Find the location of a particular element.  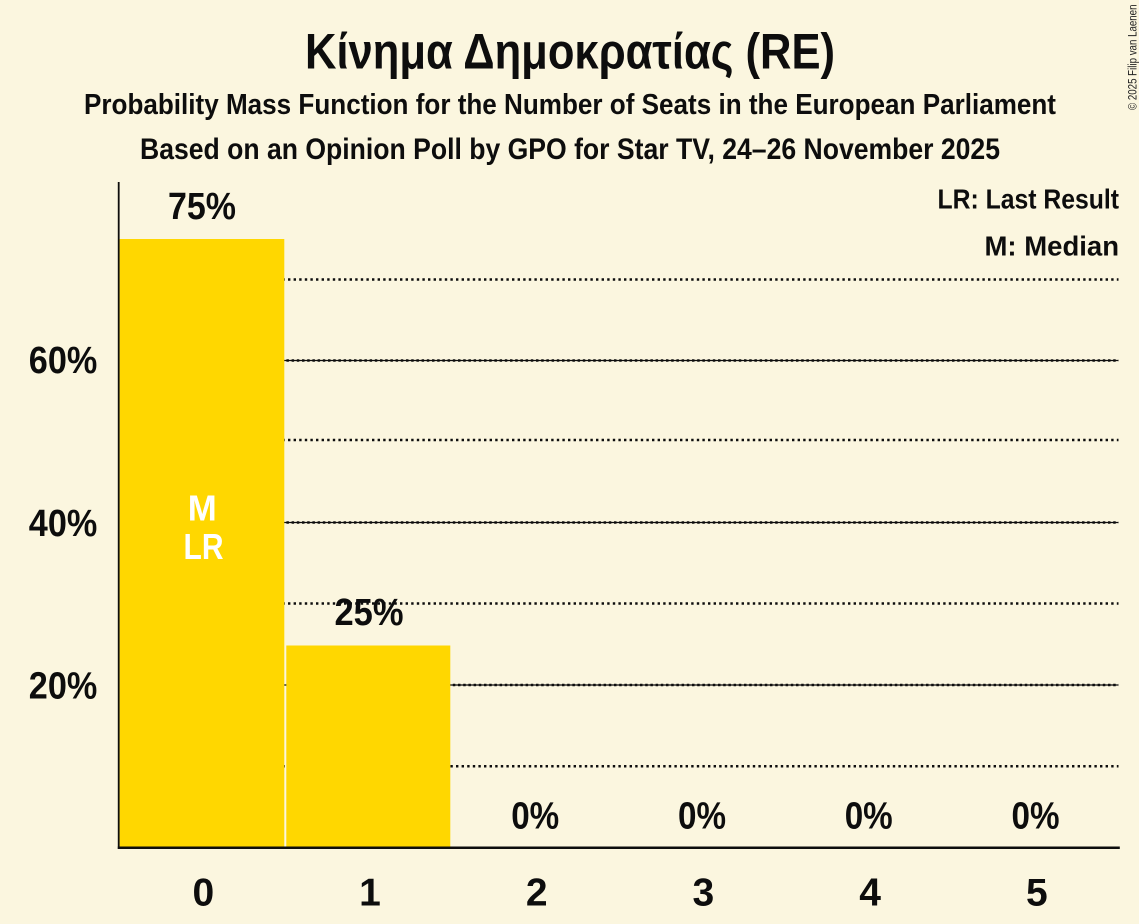

svg-text: M: Median is located at coordinates (1052, 246).